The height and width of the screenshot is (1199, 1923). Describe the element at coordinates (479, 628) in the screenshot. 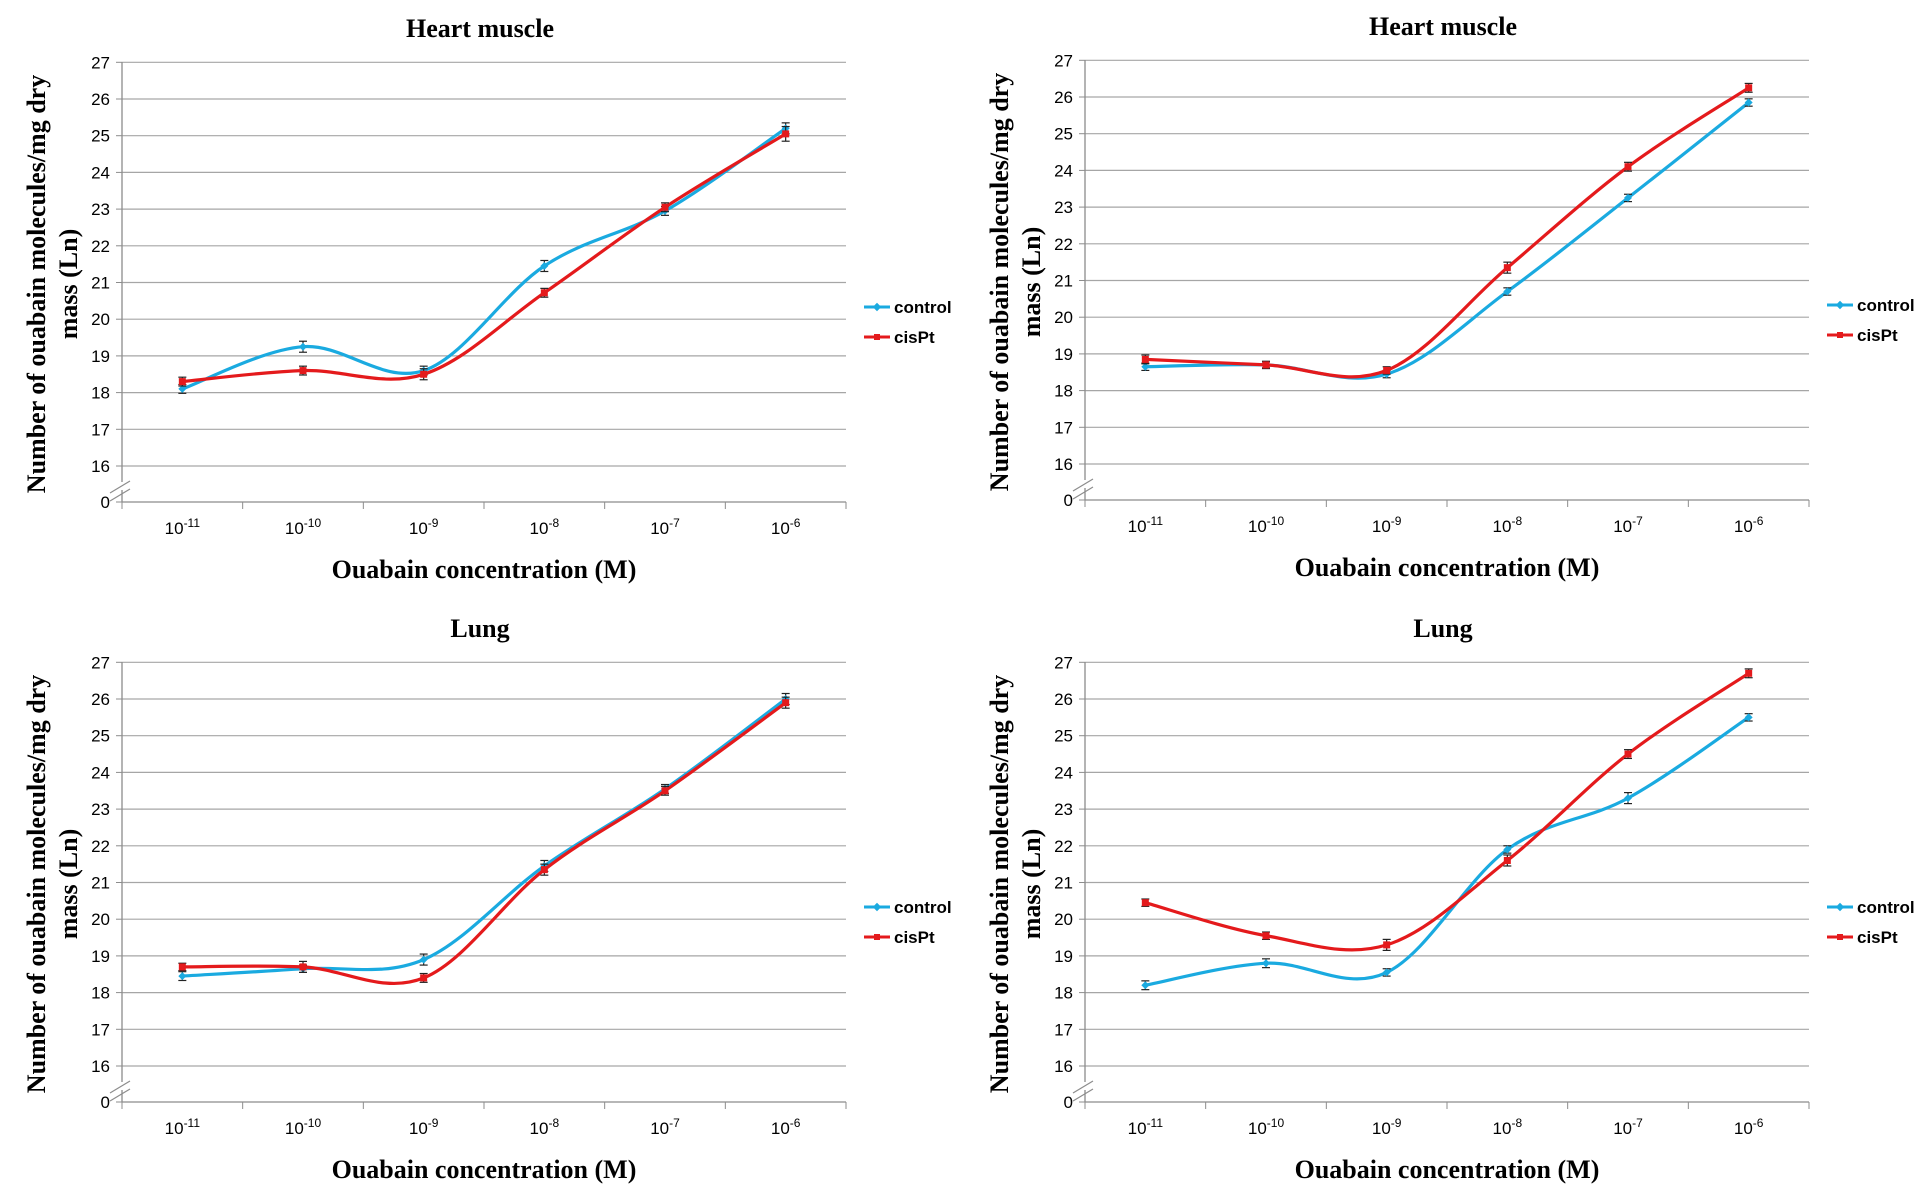

I see `chart-title: Lung` at that location.